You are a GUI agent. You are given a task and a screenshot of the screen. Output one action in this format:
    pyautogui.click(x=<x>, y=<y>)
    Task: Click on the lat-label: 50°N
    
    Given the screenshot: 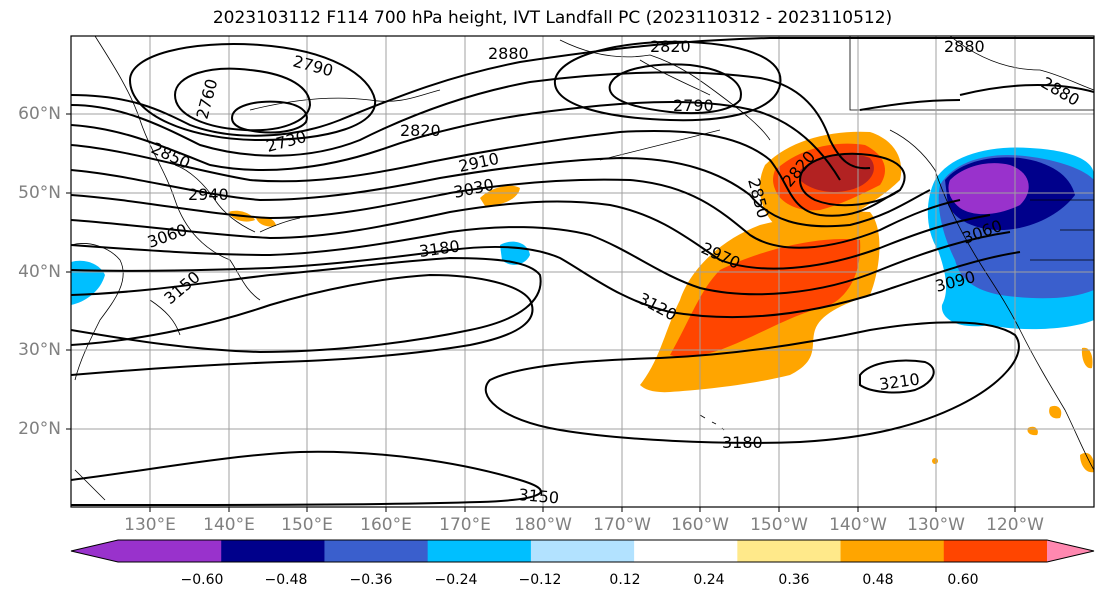 What is the action you would take?
    pyautogui.click(x=39, y=193)
    